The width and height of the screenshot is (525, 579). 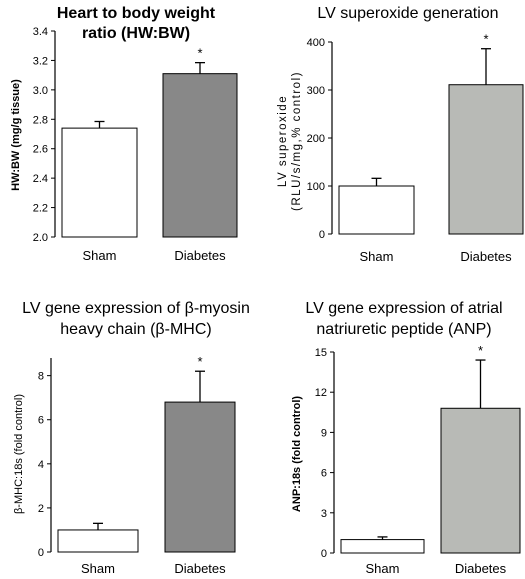 I want to click on panel-anp-y-tick-label: 6, so click(x=324, y=474).